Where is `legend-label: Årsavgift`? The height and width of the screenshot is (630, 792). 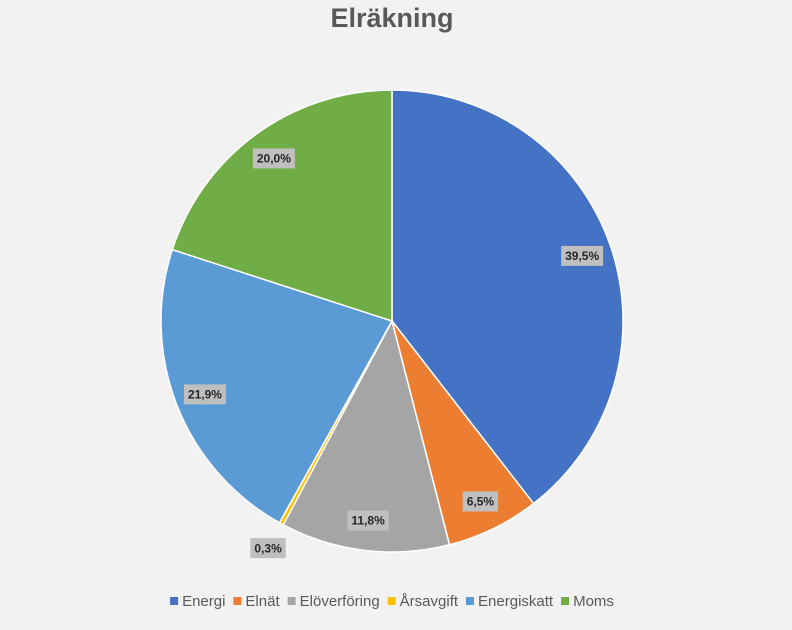 legend-label: Årsavgift is located at coordinates (429, 601).